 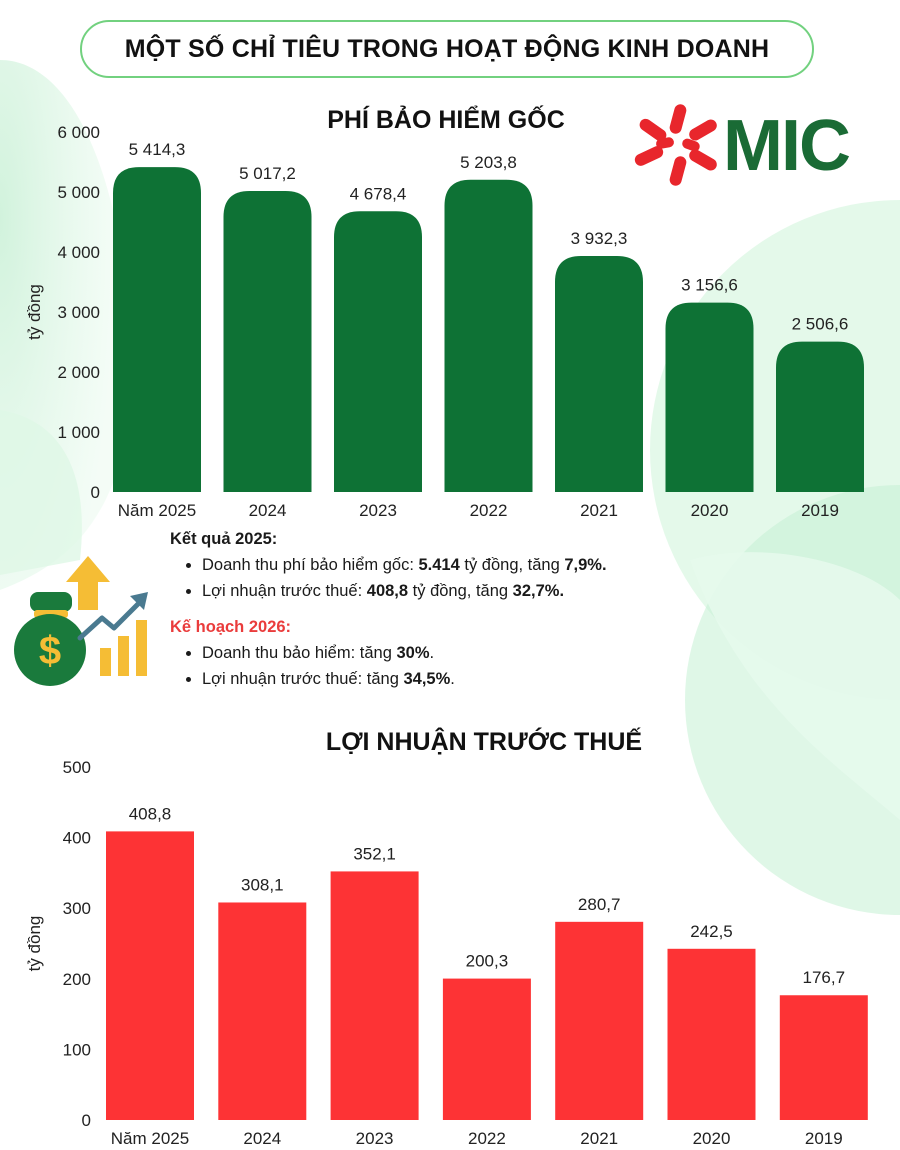 What do you see at coordinates (820, 324) in the screenshot?
I see `data-label: 2 506,6` at bounding box center [820, 324].